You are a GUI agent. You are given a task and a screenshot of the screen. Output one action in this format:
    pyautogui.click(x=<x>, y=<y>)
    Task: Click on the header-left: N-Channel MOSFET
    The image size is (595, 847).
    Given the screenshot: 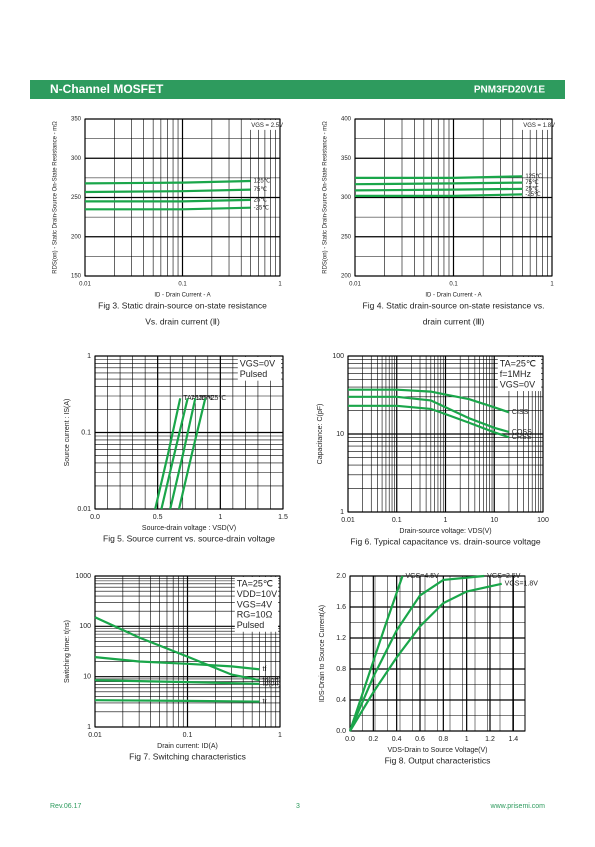 What is the action you would take?
    pyautogui.click(x=107, y=89)
    